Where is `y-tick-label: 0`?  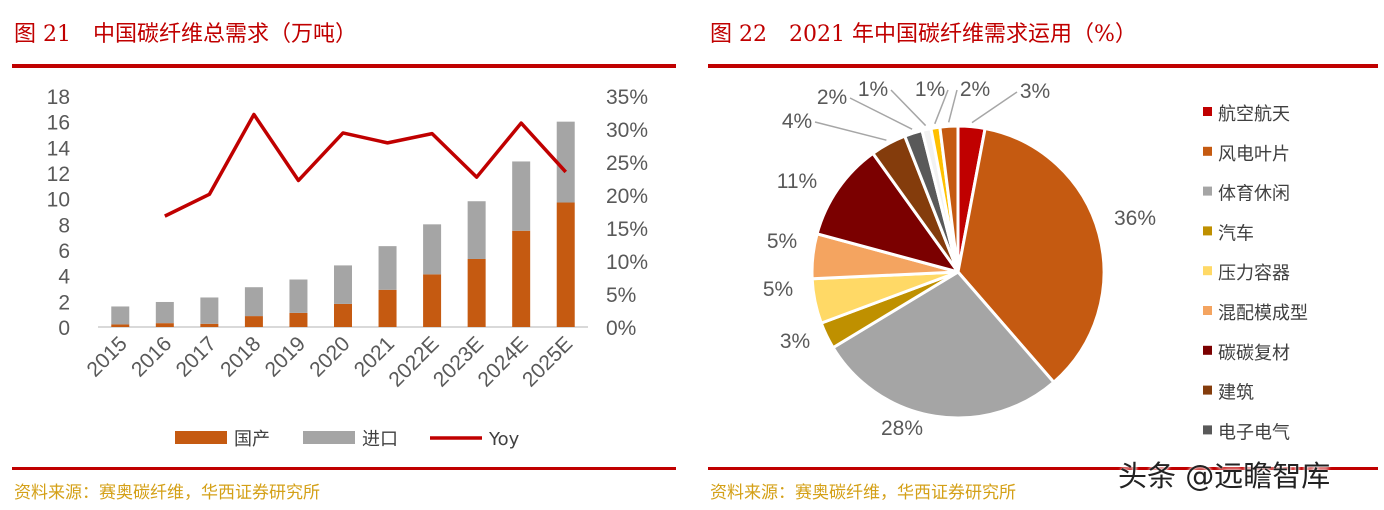 y-tick-label: 0 is located at coordinates (64, 328).